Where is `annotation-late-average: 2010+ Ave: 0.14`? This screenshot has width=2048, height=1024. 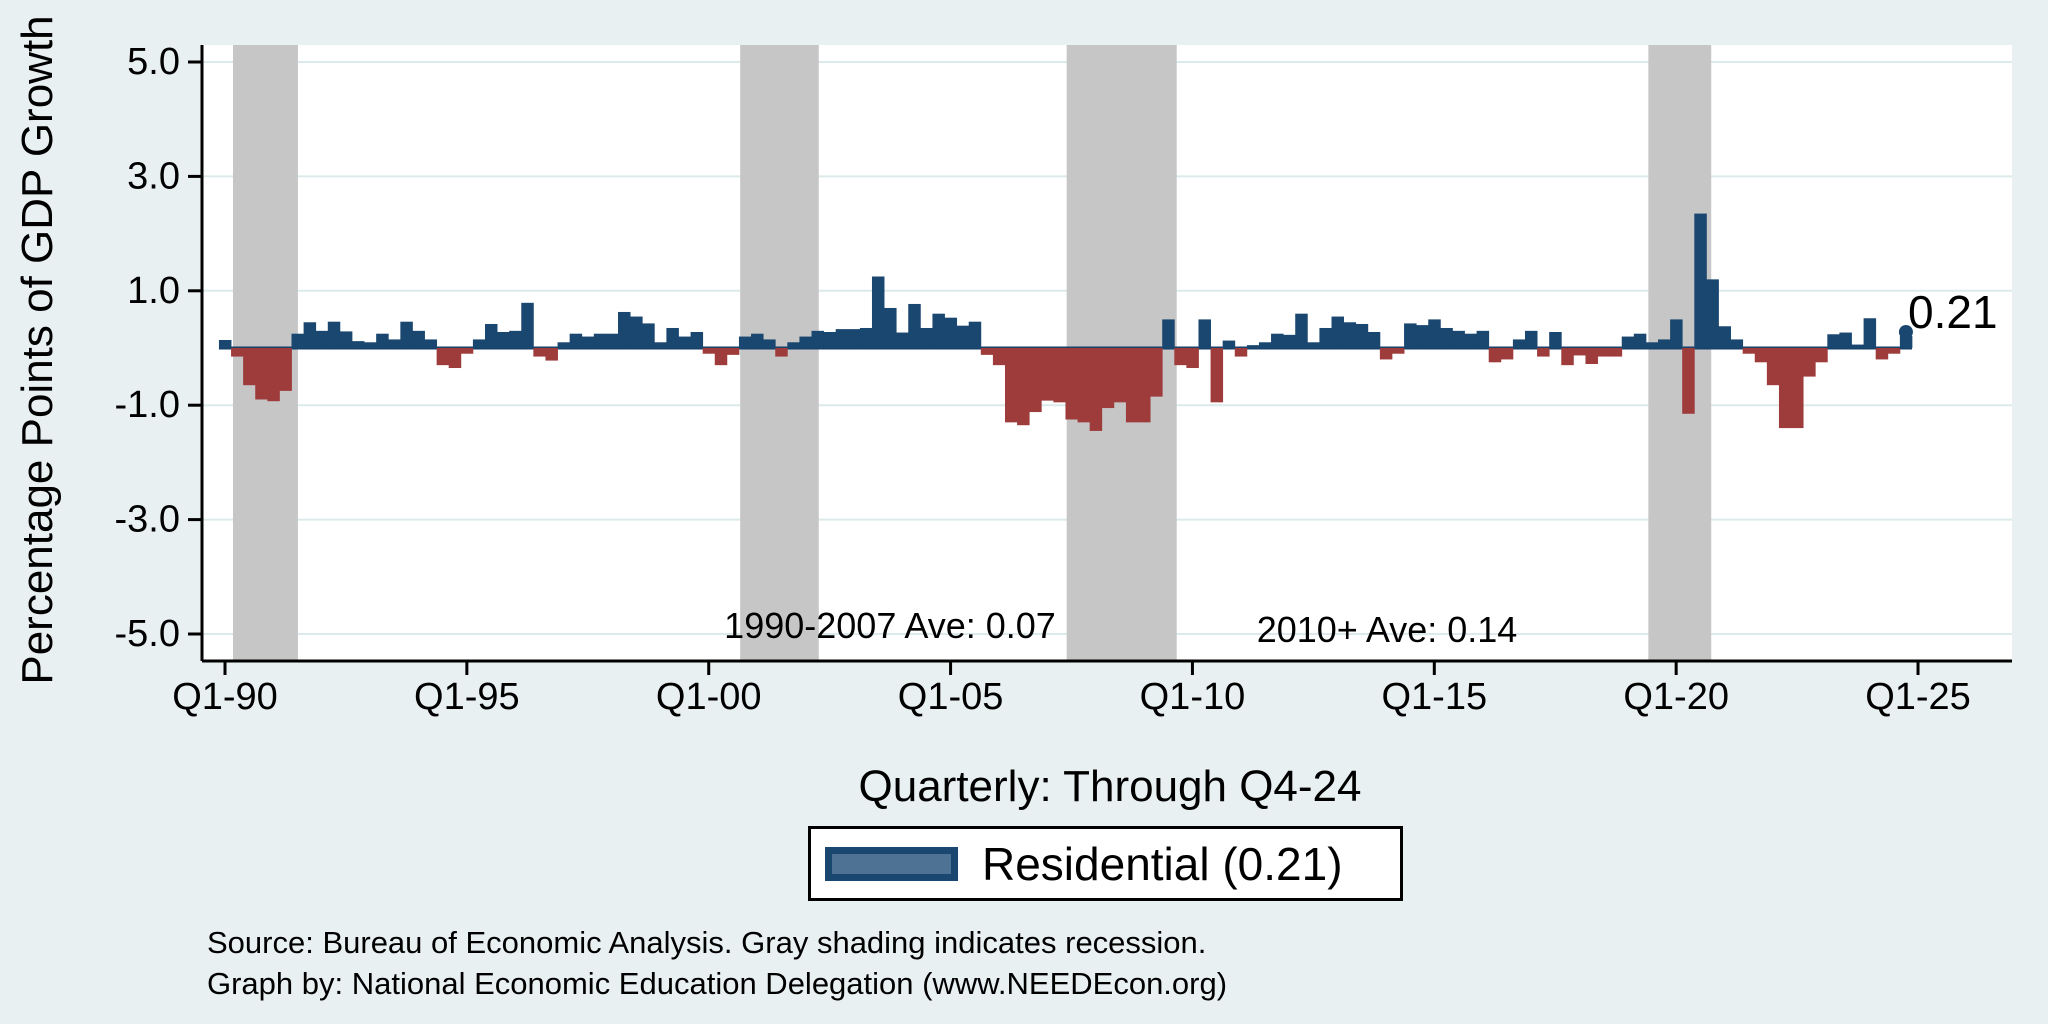 annotation-late-average: 2010+ Ave: 0.14 is located at coordinates (1387, 629).